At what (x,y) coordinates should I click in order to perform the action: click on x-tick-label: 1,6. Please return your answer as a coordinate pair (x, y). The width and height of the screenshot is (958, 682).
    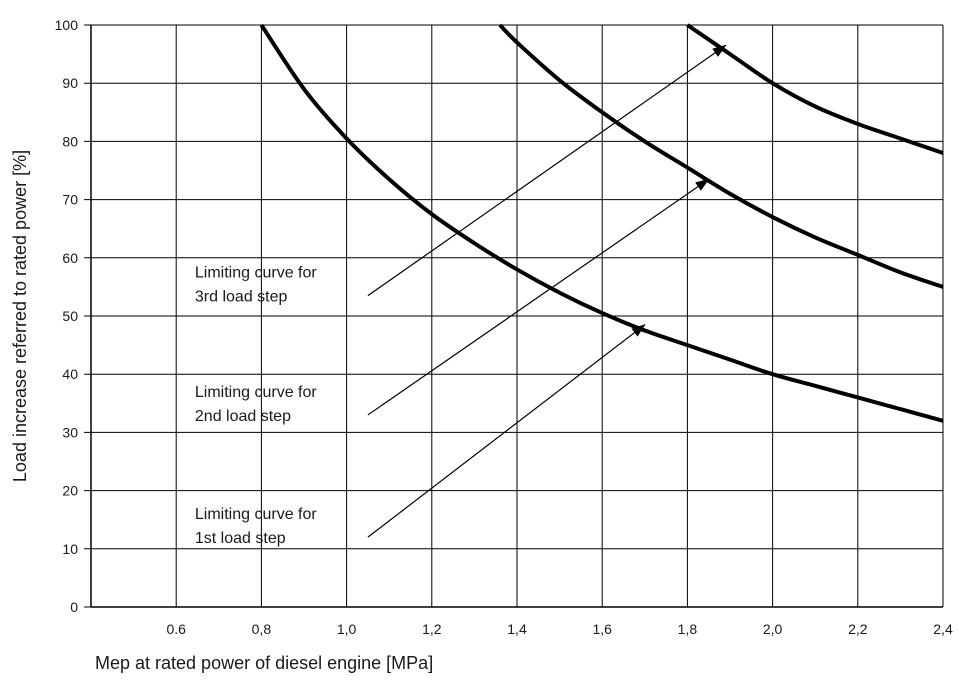
    Looking at the image, I should click on (602, 629).